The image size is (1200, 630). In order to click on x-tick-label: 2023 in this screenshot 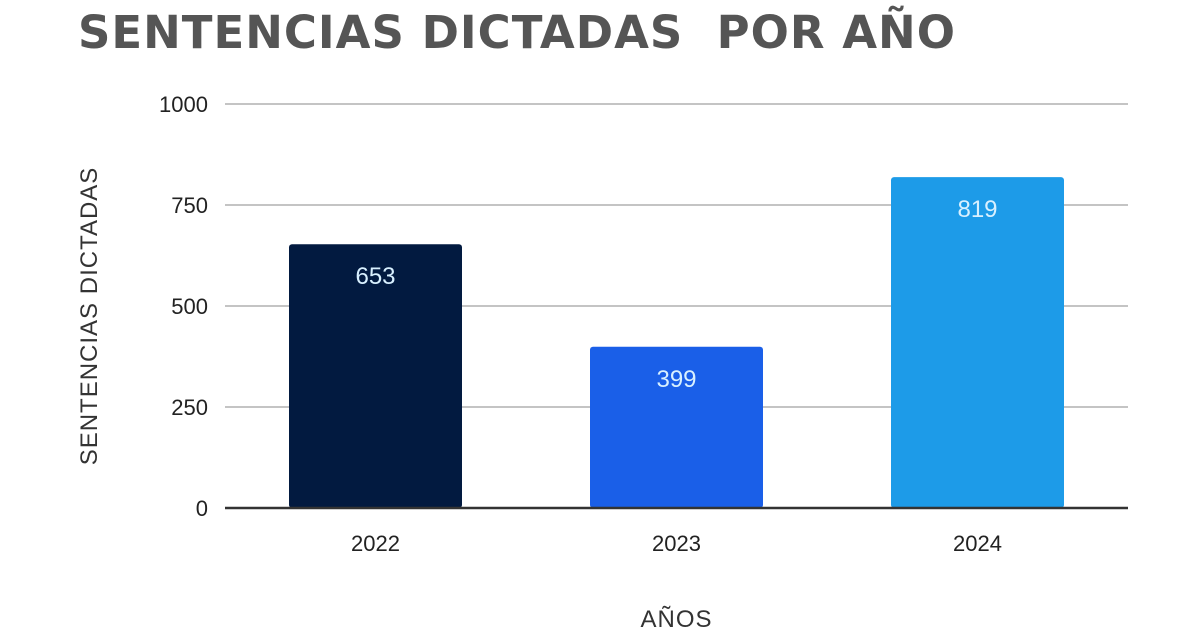, I will do `click(676, 543)`.